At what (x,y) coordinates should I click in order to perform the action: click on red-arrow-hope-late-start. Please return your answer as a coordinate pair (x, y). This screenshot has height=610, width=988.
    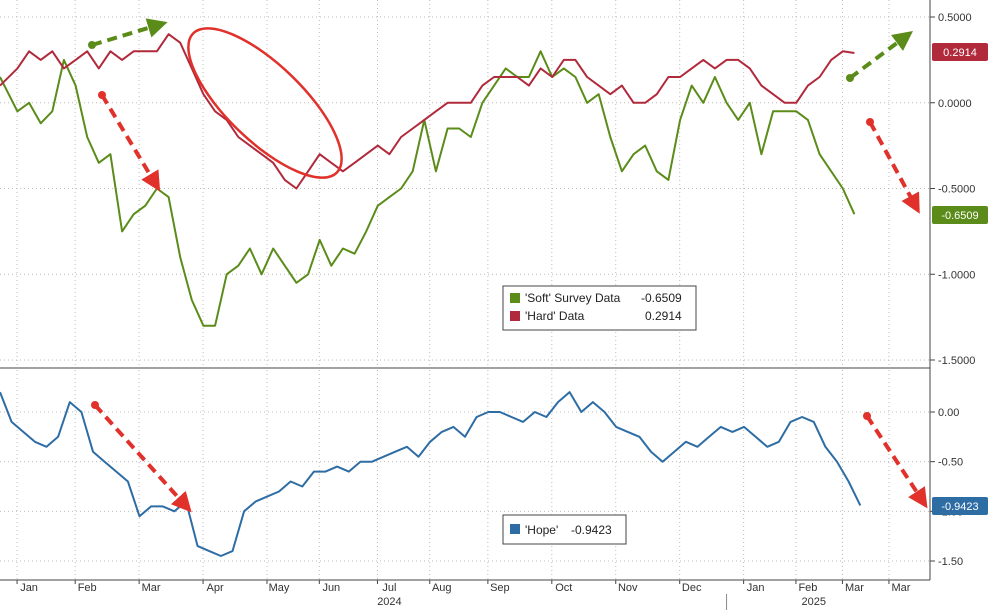
    Looking at the image, I should click on (867, 416).